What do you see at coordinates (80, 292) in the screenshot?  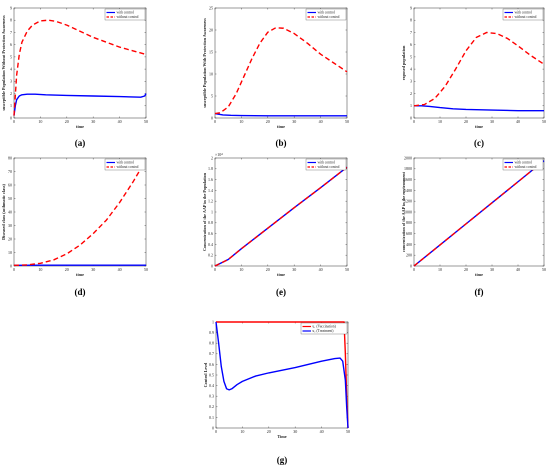 I see `panel-letter: (d)` at bounding box center [80, 292].